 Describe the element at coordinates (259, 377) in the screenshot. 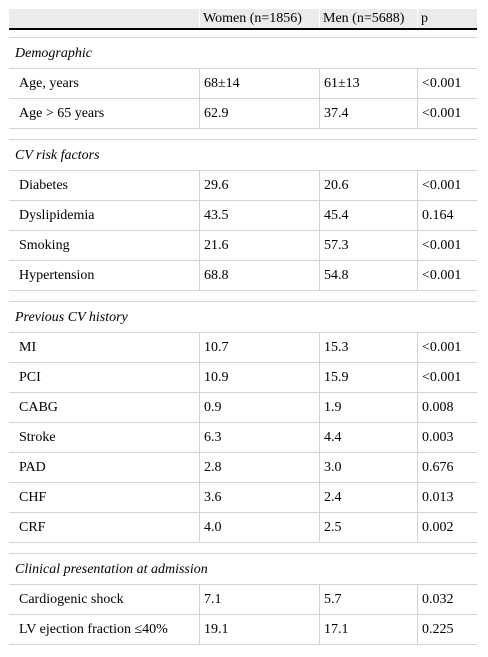

I see `women-value-cell: 10.9` at that location.